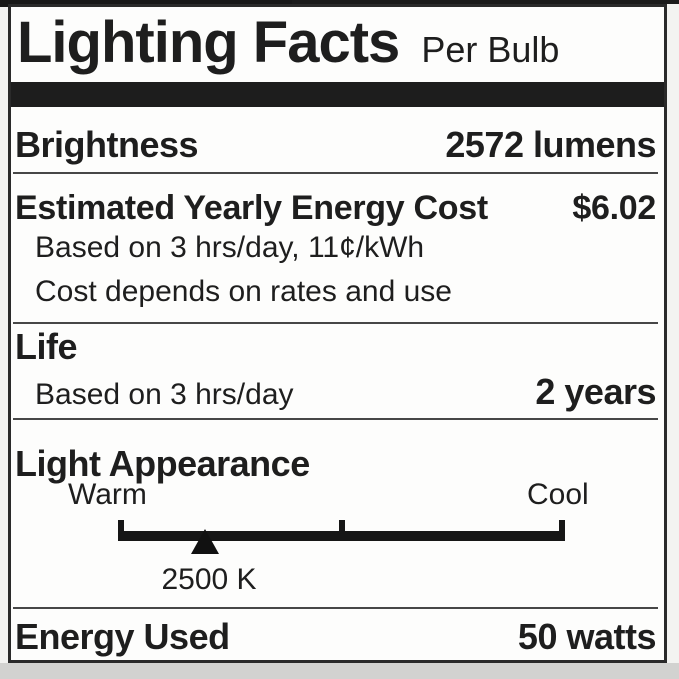  Describe the element at coordinates (208, 42) in the screenshot. I see `page-title: Lighting Facts` at that location.